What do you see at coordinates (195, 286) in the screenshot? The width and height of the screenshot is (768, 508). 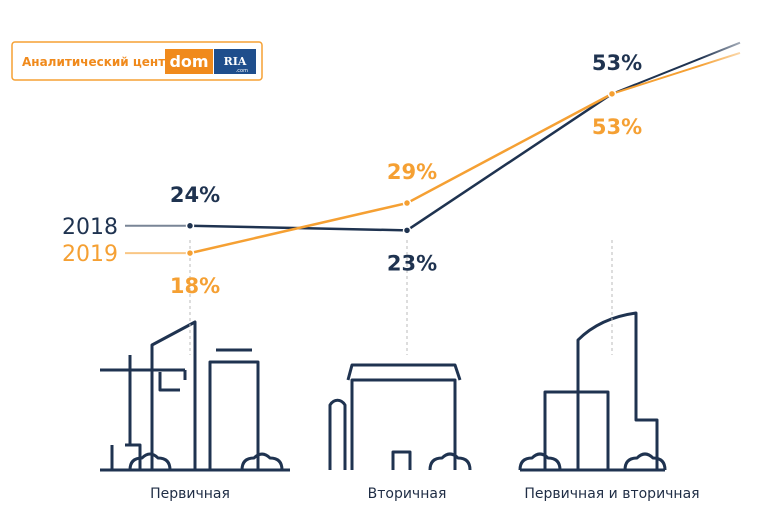 I see `value-label: 18%` at bounding box center [195, 286].